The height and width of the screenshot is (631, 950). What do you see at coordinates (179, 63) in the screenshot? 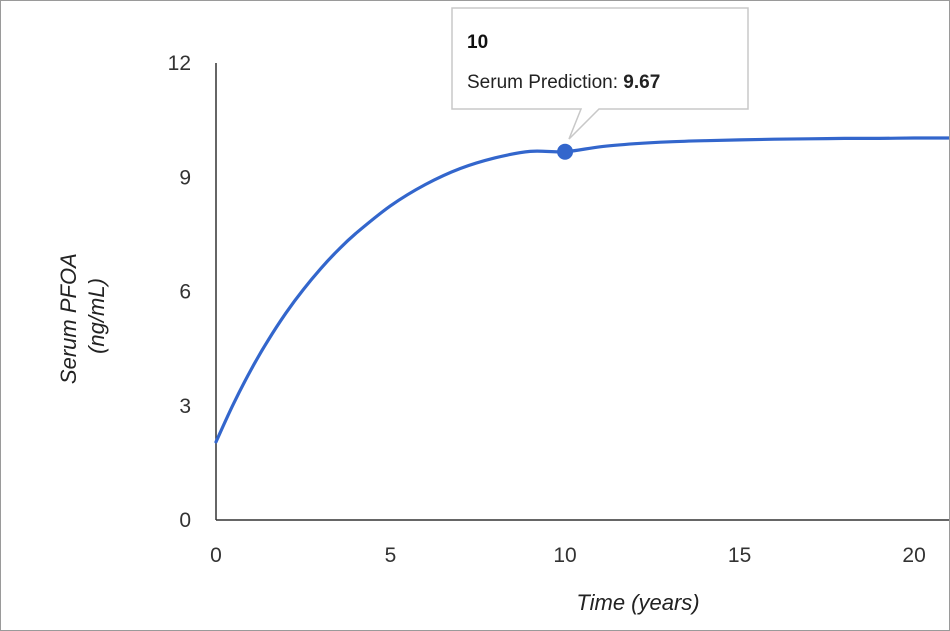
I see `y-tick-label: 12` at bounding box center [179, 63].